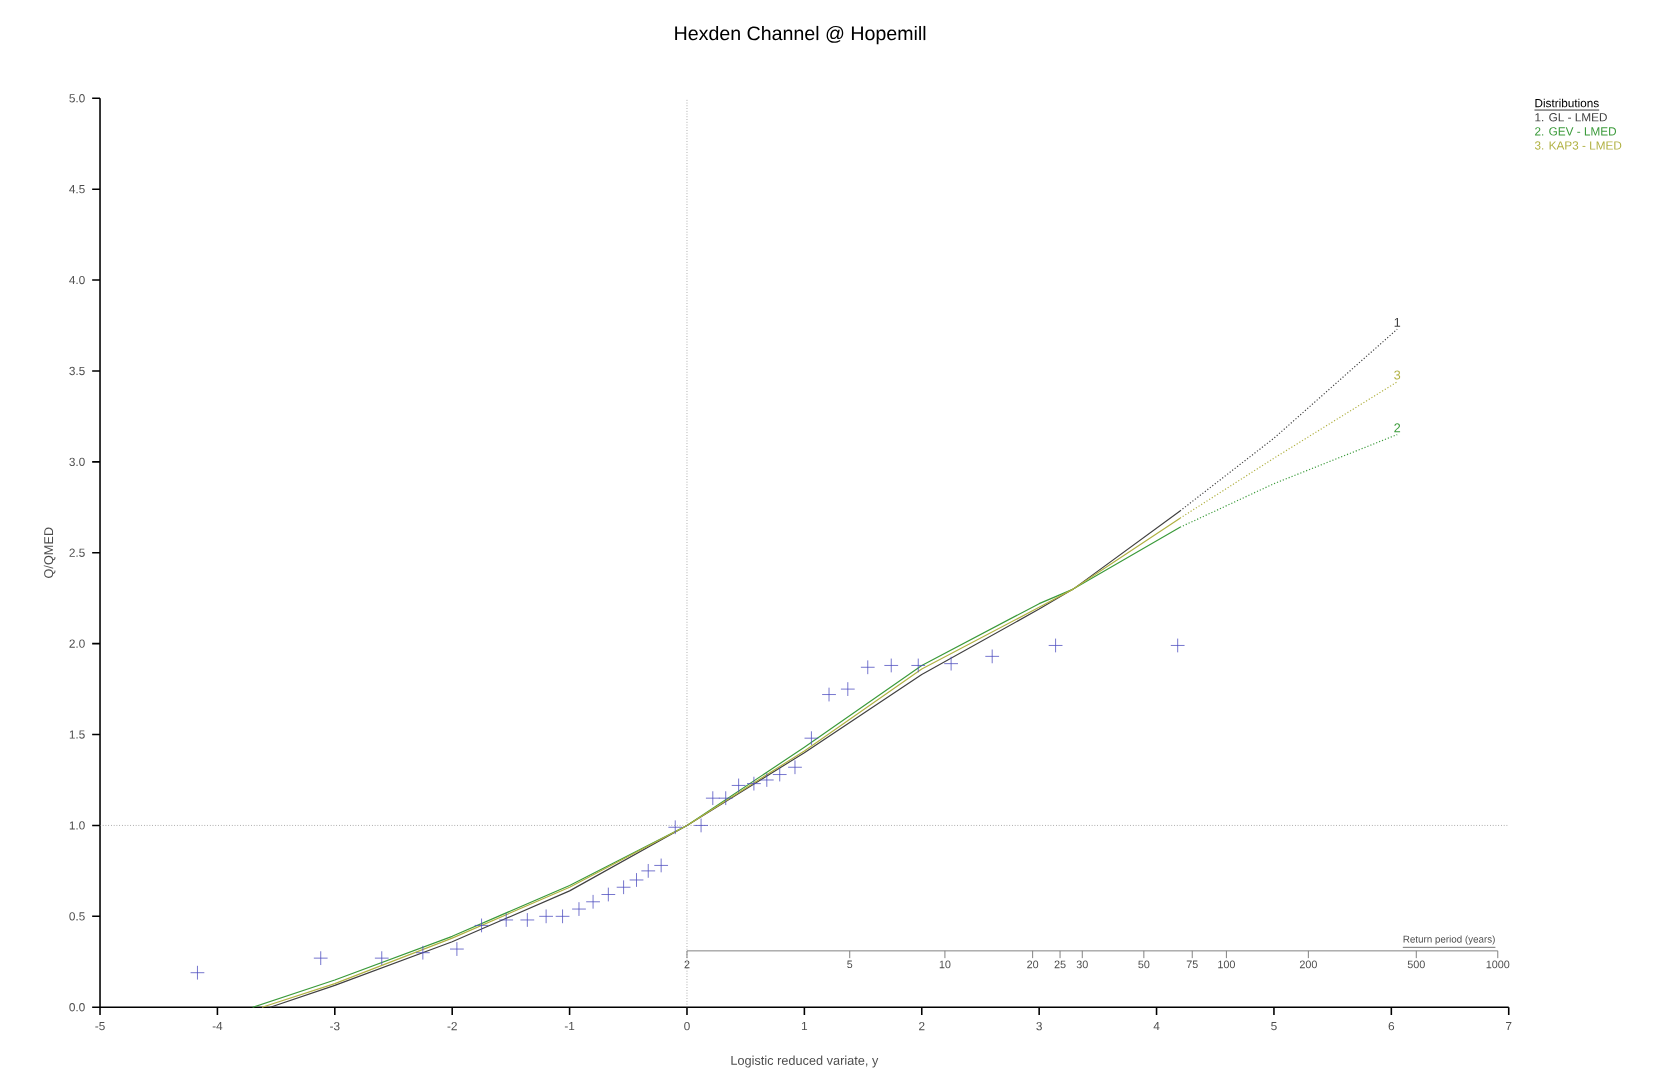  What do you see at coordinates (800, 35) in the screenshot?
I see `chart-title: Hexden Channel @ Hopemill` at bounding box center [800, 35].